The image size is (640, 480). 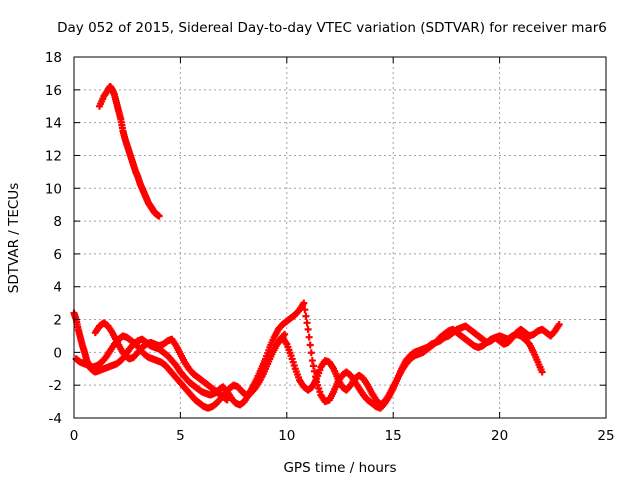 I want to click on y-tick-label: 2, so click(x=57, y=321).